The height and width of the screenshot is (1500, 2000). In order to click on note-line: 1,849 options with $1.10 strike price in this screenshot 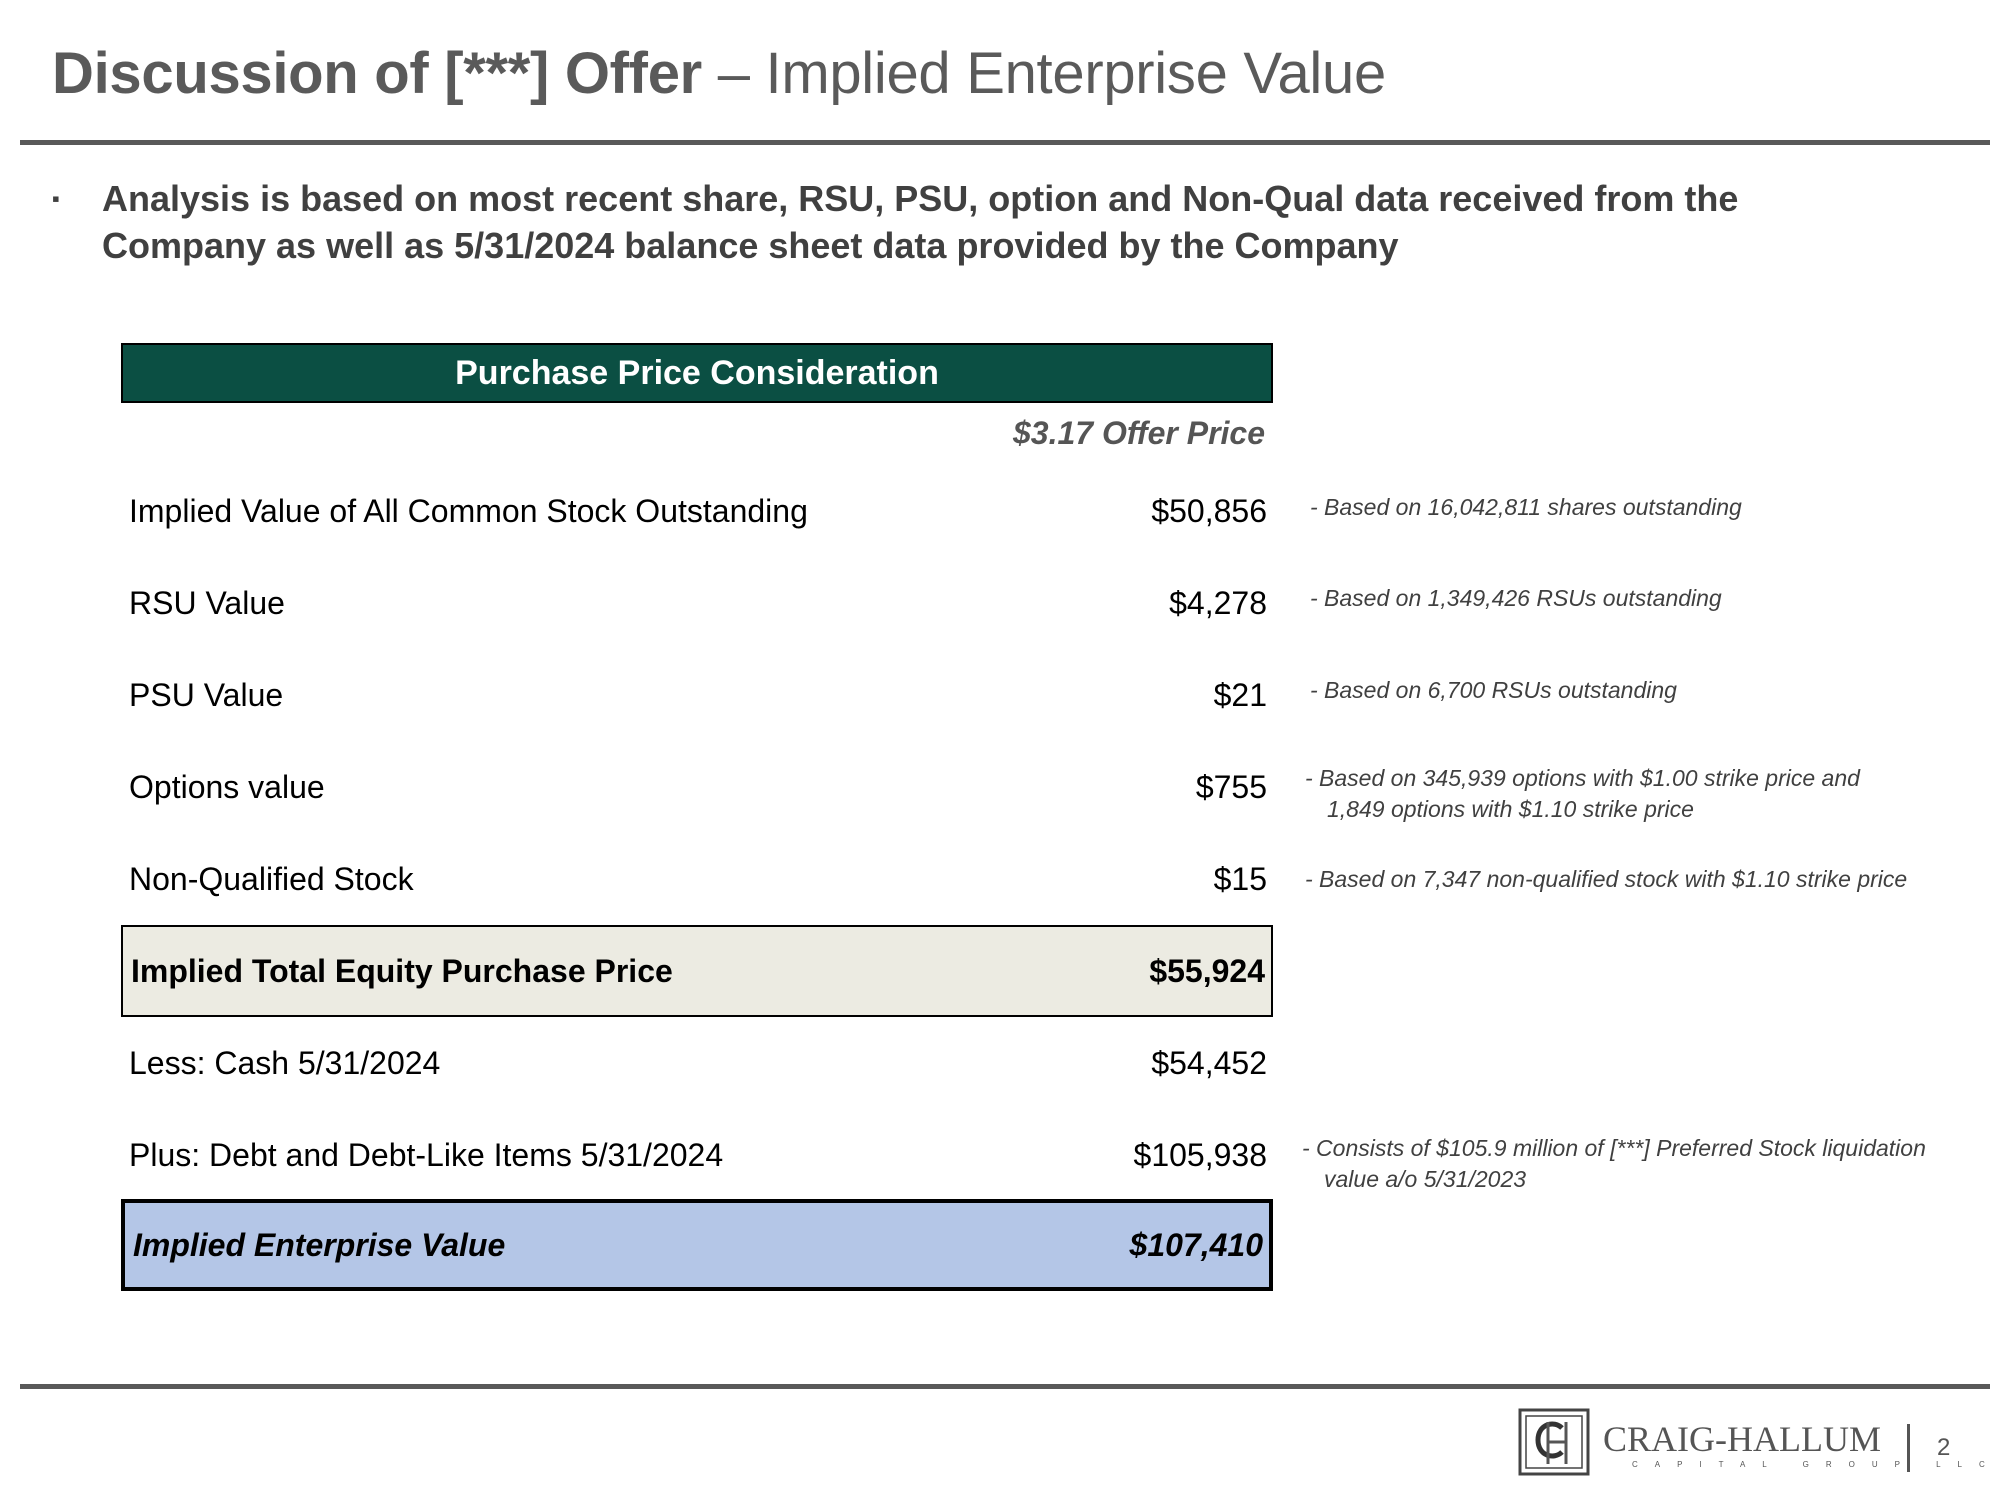, I will do `click(1510, 809)`.